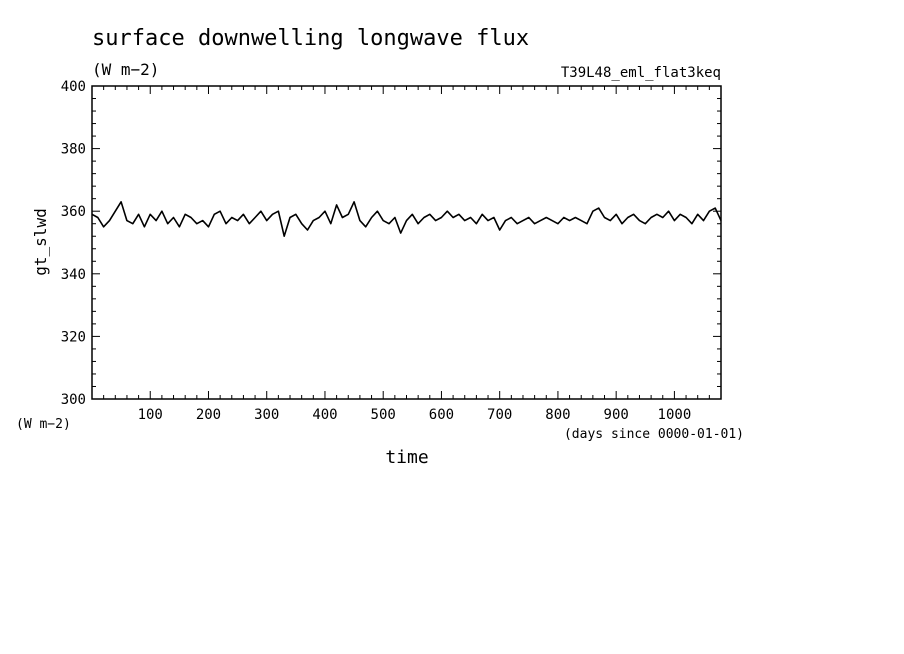  What do you see at coordinates (125, 69) in the screenshot?
I see `chart-subtitle: (W m−2)` at bounding box center [125, 69].